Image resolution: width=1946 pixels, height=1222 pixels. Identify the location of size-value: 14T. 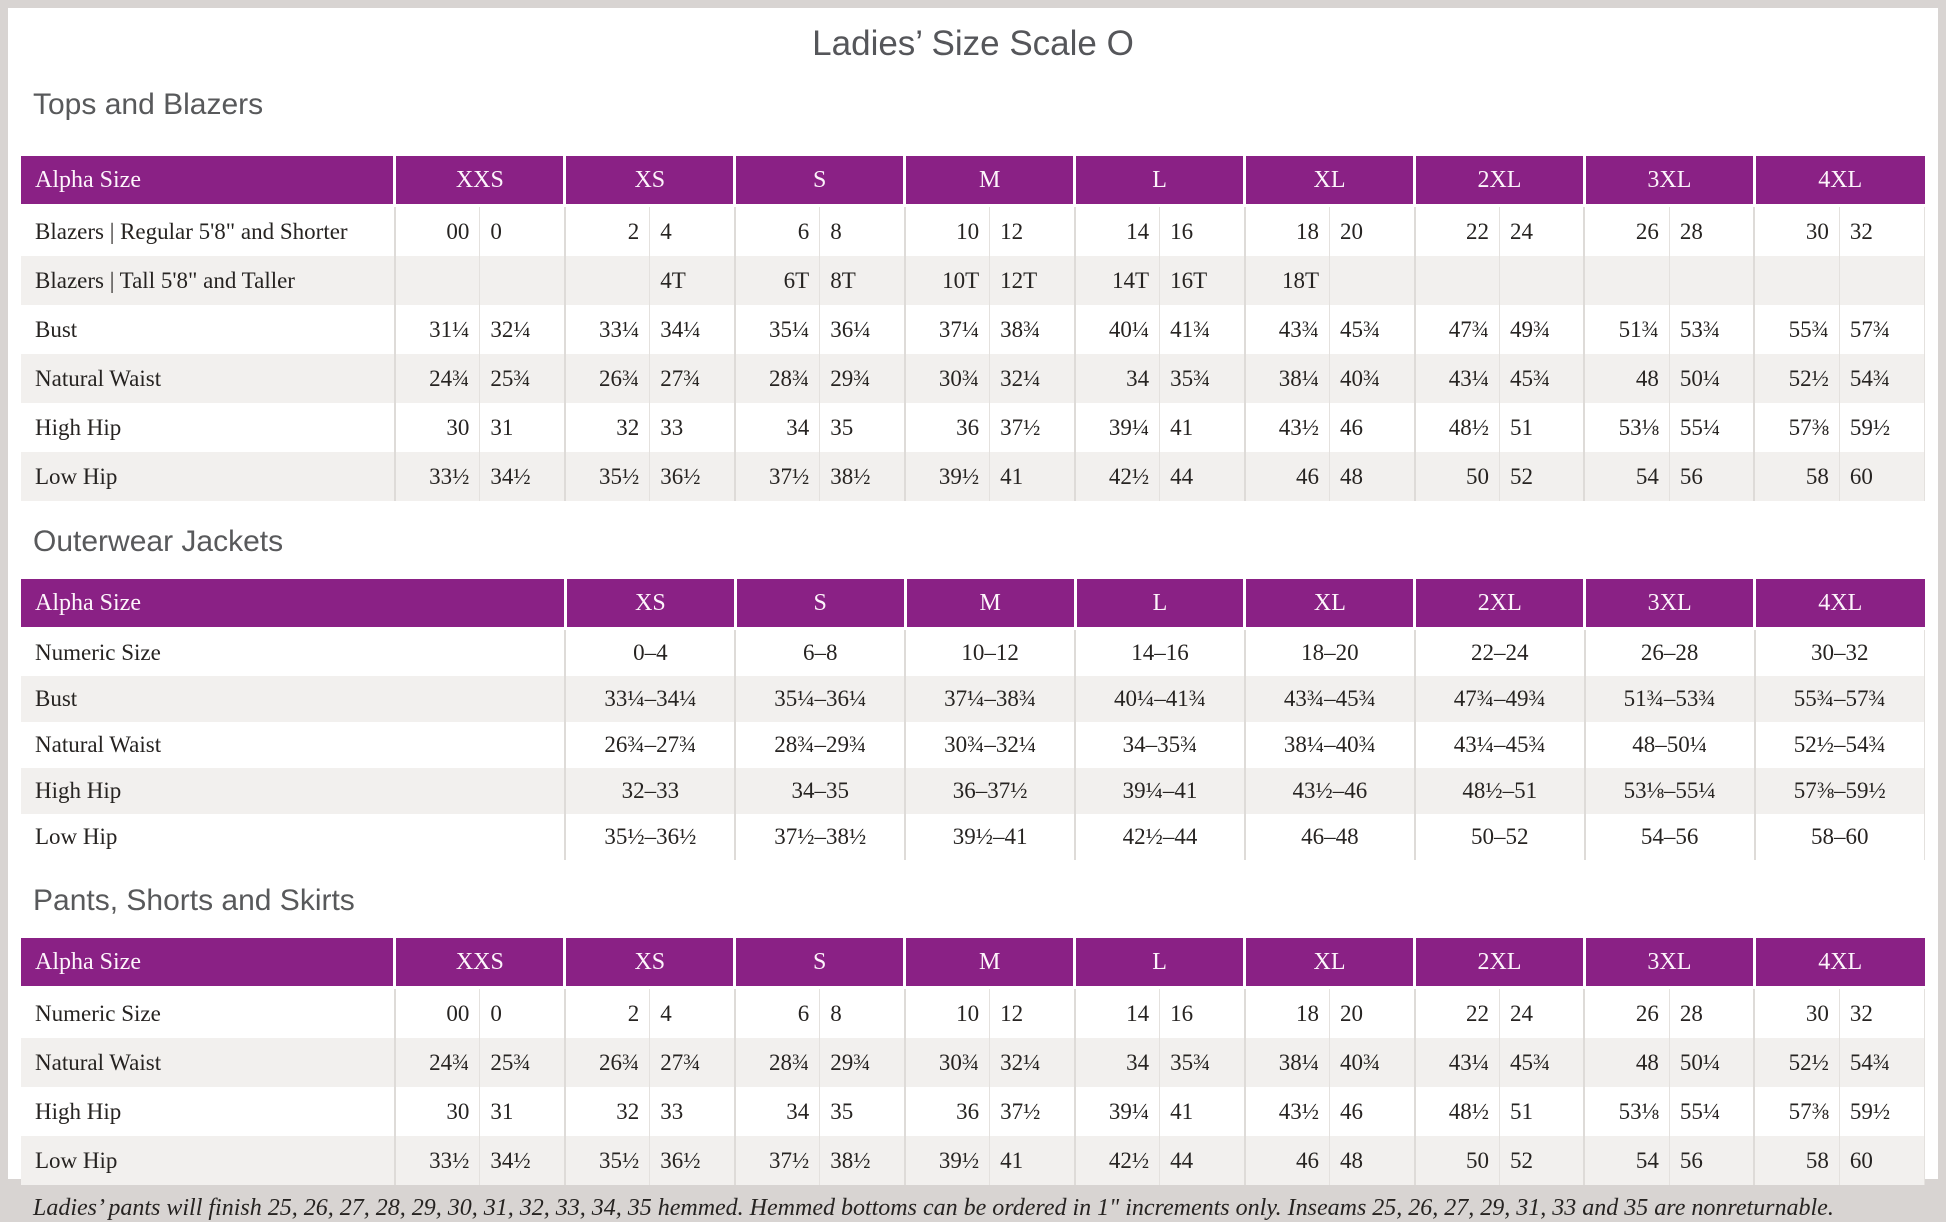
(1117, 280).